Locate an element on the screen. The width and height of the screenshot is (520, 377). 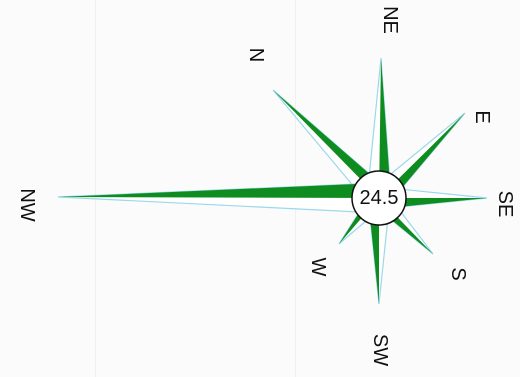
ray-n is located at coordinates (330, 144).